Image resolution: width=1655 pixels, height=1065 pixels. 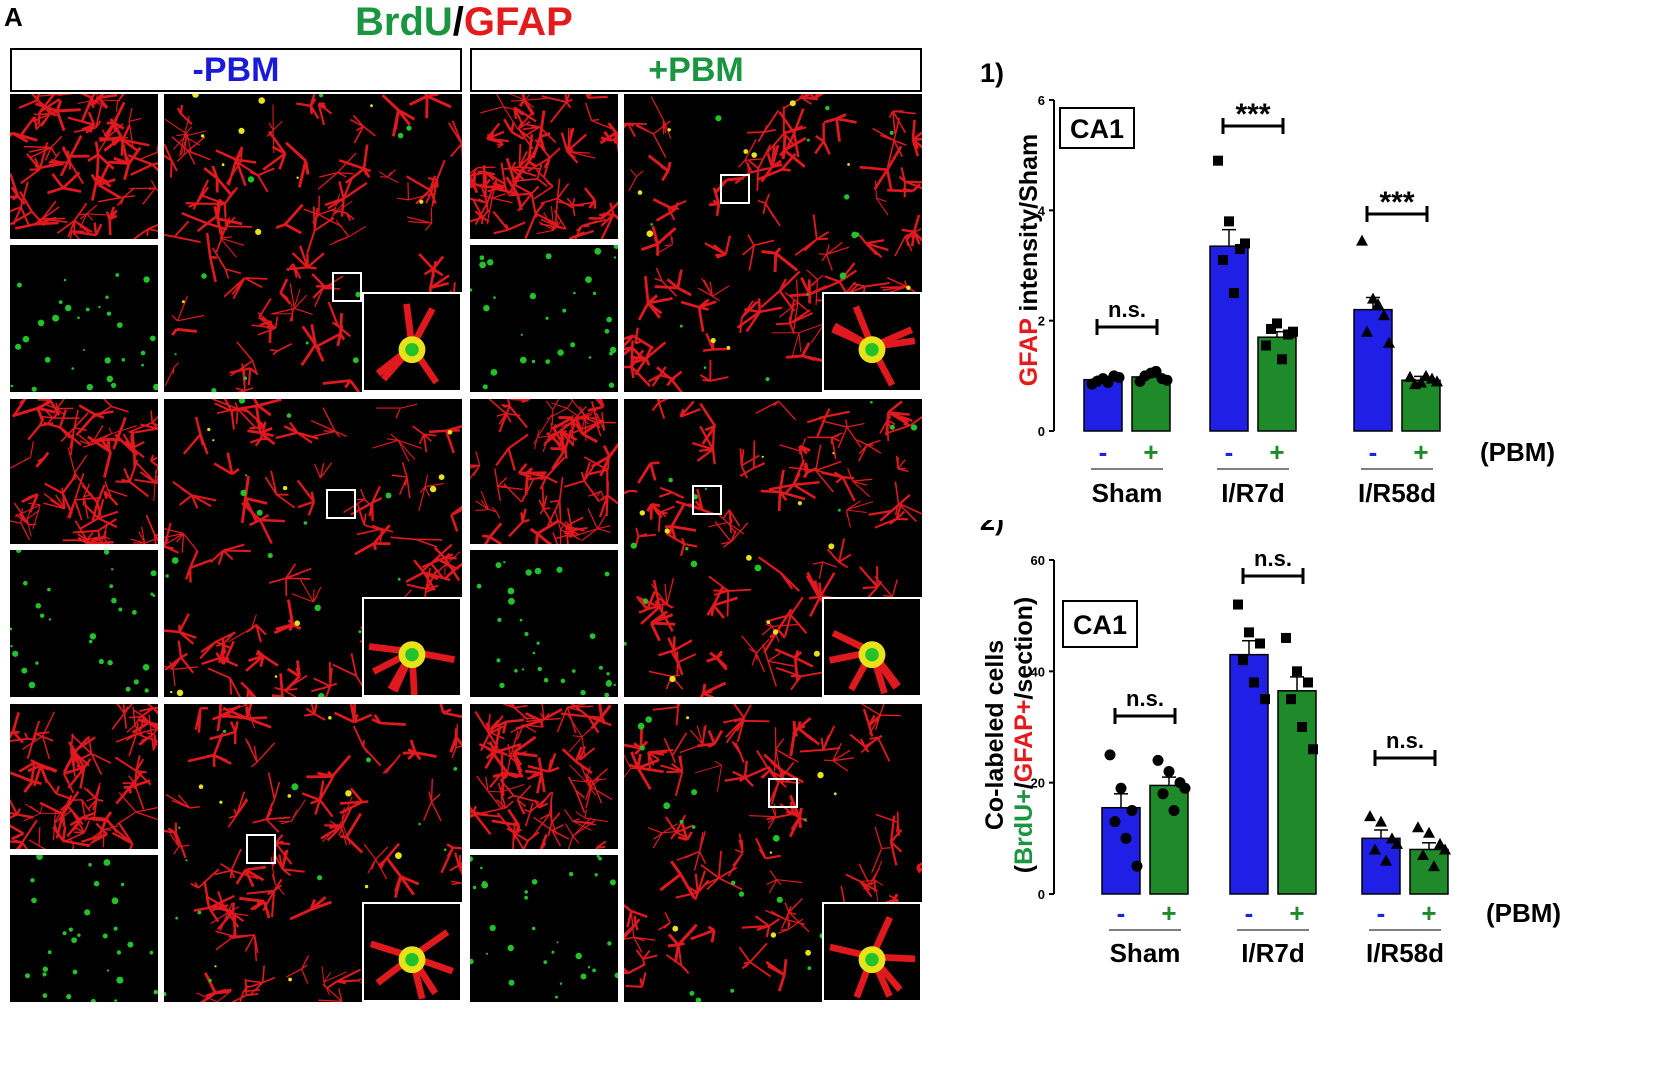 I want to click on sig-label: n.s., so click(x=1405, y=740).